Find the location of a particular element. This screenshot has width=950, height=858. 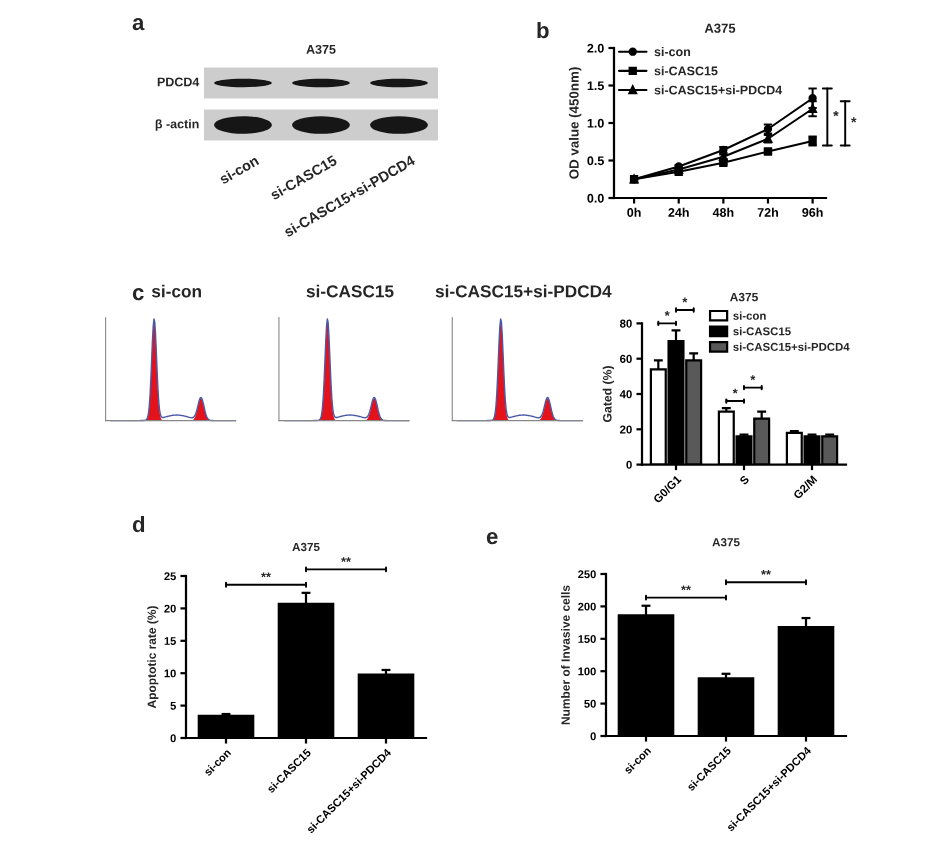

text: d is located at coordinates (138, 524).